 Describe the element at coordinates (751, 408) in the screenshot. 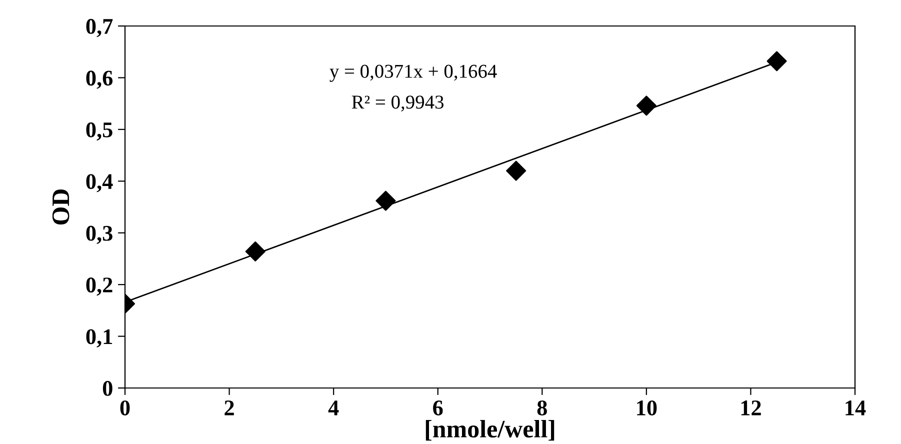

I see `x-tick-label: 12` at that location.